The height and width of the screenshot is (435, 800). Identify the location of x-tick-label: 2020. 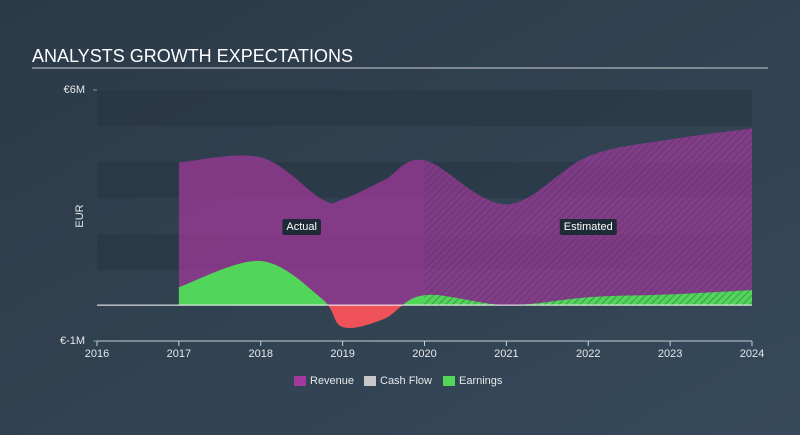
(424, 354).